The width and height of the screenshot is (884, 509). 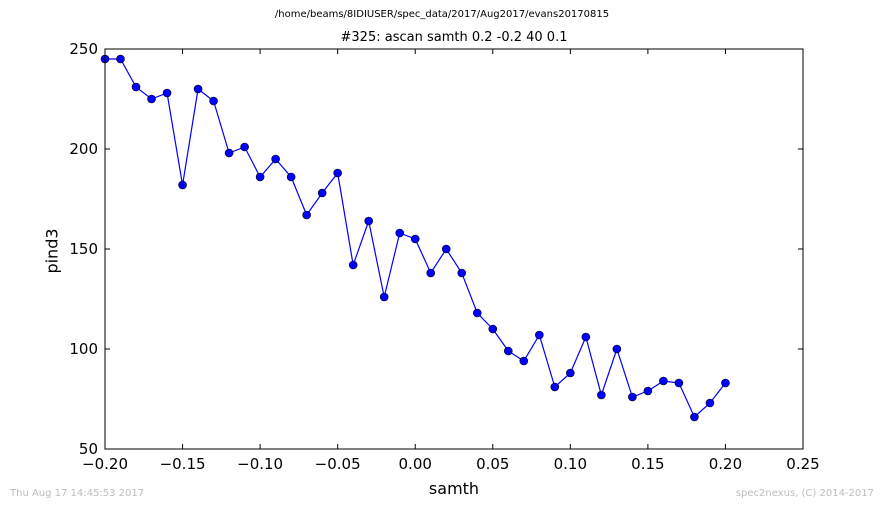 I want to click on footer-timestamp: Thu Aug 17 14:45:53 2017, so click(x=77, y=493).